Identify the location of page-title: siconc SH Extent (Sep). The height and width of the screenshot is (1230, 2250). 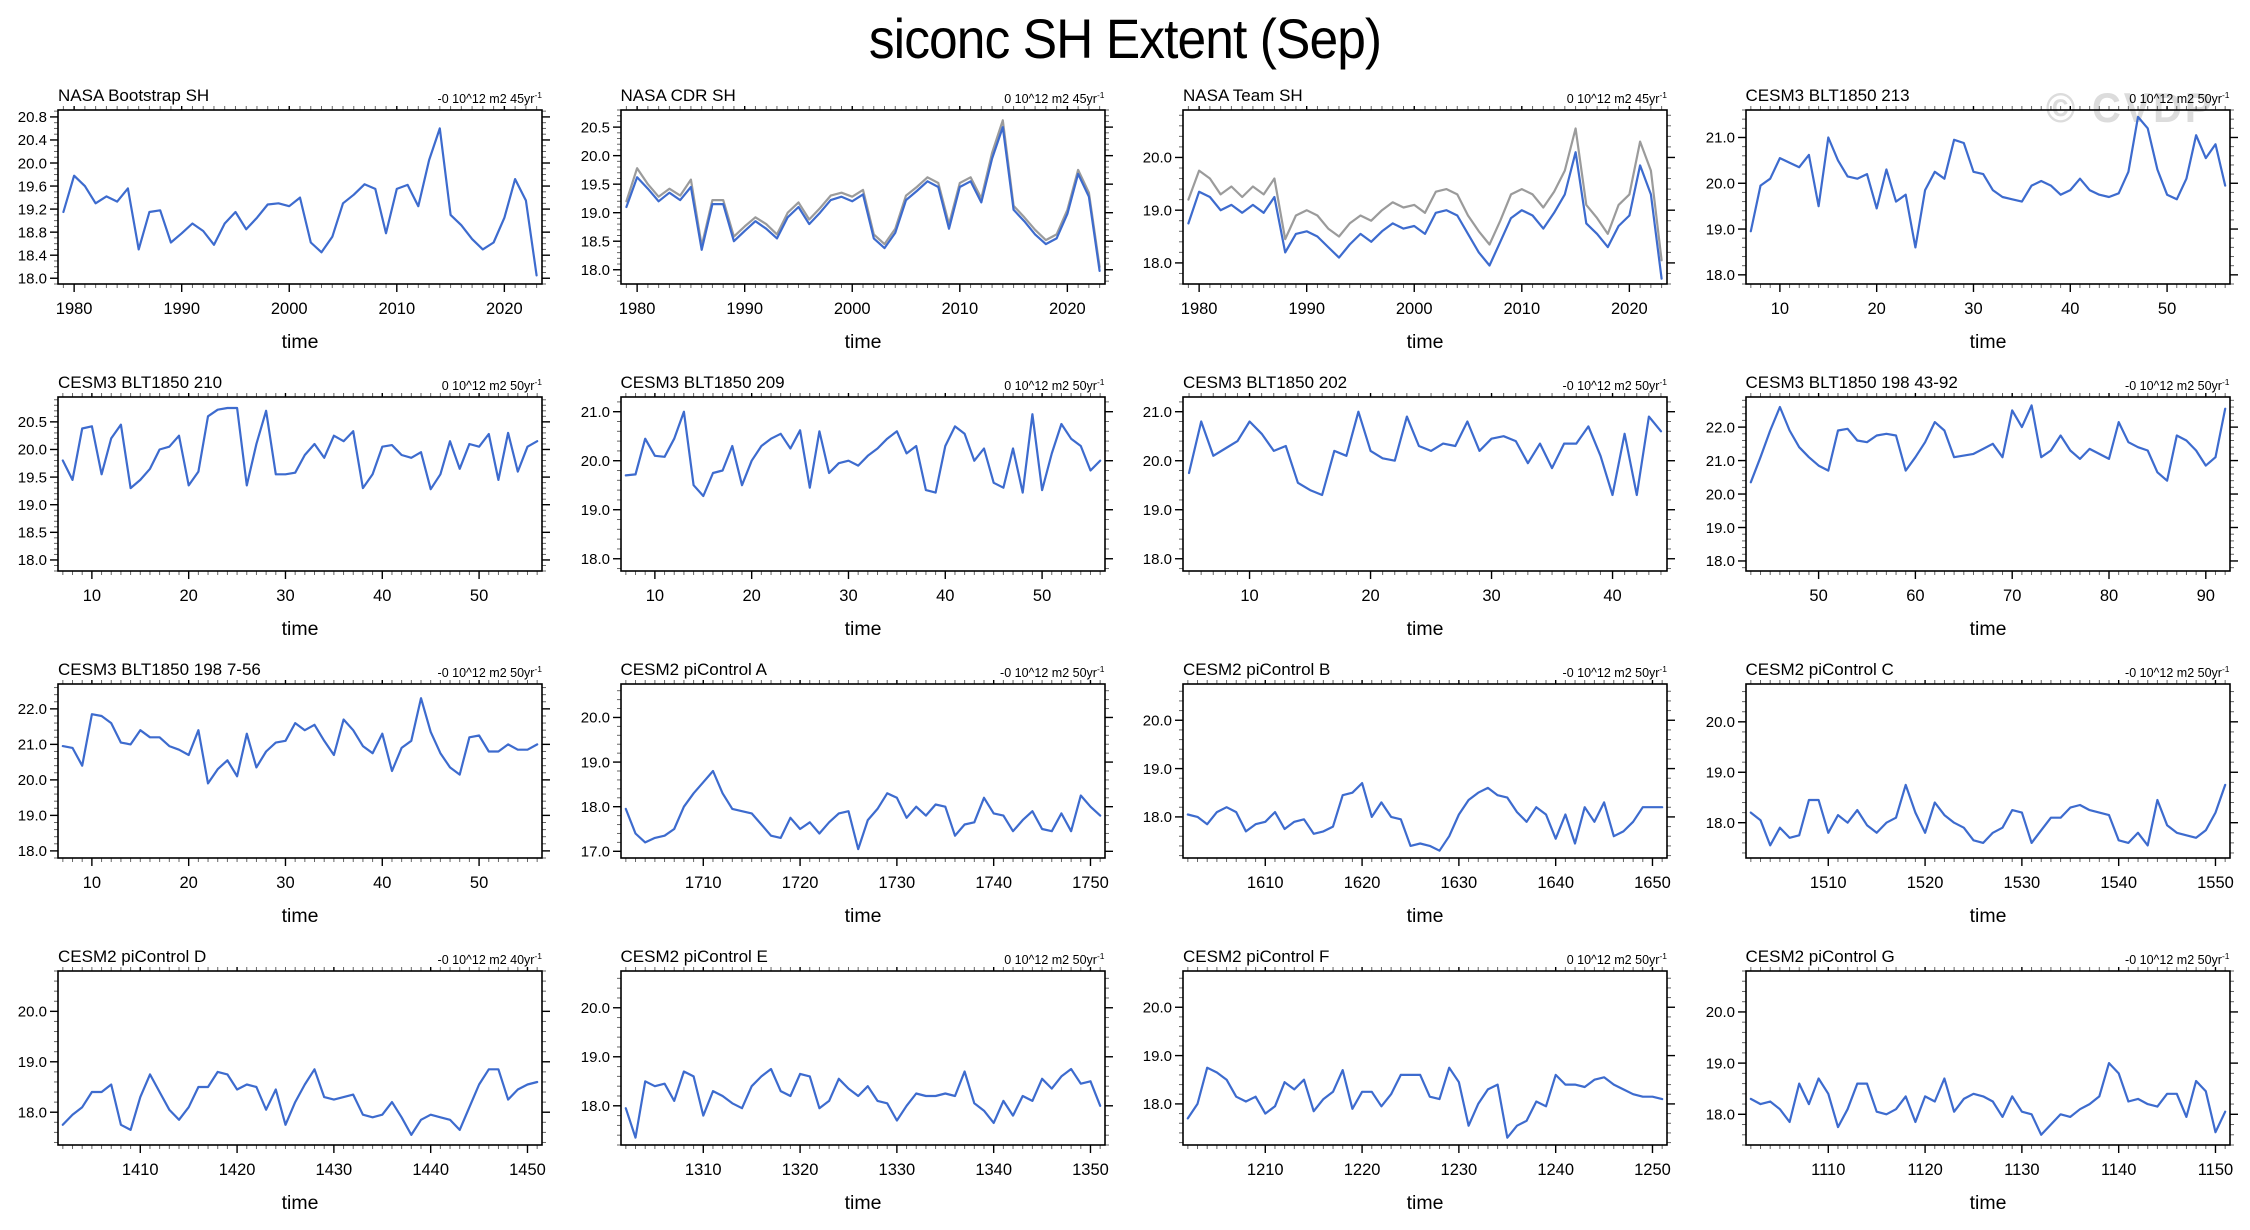
(1125, 38).